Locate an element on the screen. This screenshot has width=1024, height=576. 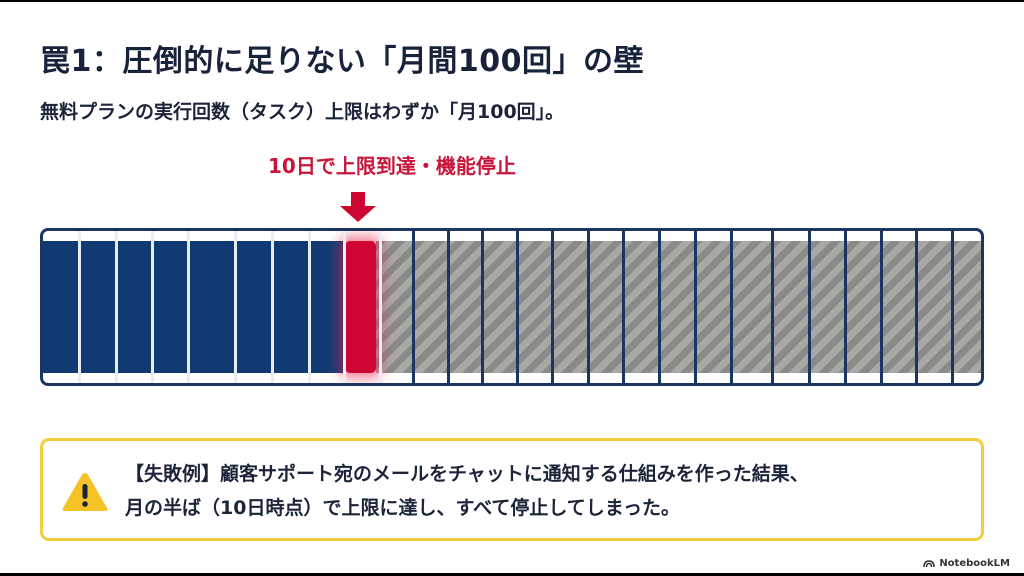
used-tasks-fill is located at coordinates (193, 307).